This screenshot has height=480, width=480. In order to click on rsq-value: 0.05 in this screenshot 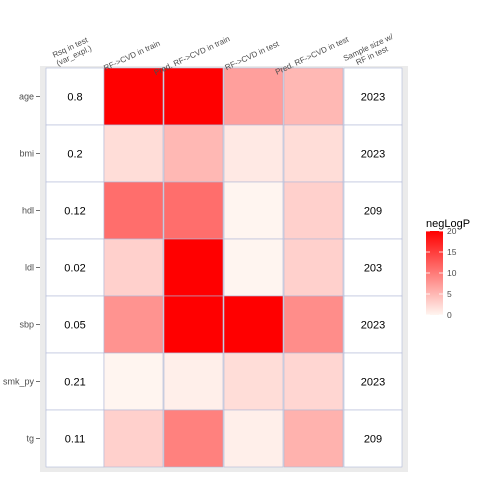, I will do `click(74, 326)`.